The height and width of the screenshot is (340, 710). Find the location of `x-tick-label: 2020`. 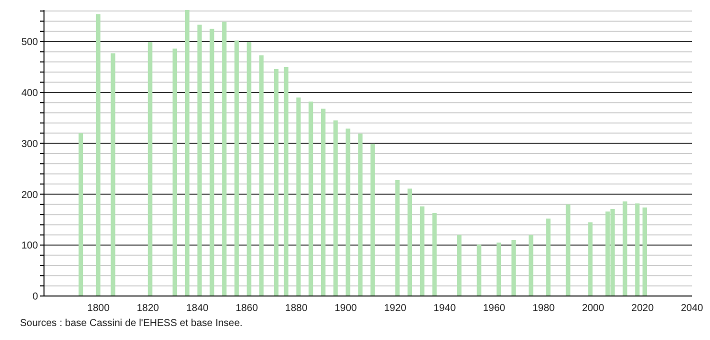

x-tick-label: 2020 is located at coordinates (642, 308).